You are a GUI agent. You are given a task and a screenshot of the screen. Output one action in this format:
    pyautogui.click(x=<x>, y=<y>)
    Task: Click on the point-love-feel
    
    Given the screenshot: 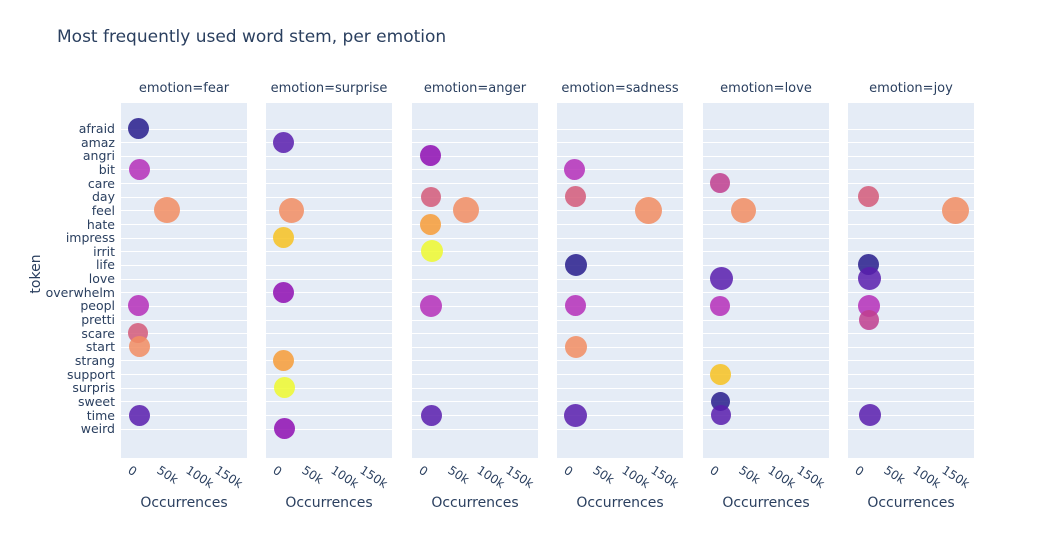 What is the action you would take?
    pyautogui.click(x=743, y=210)
    